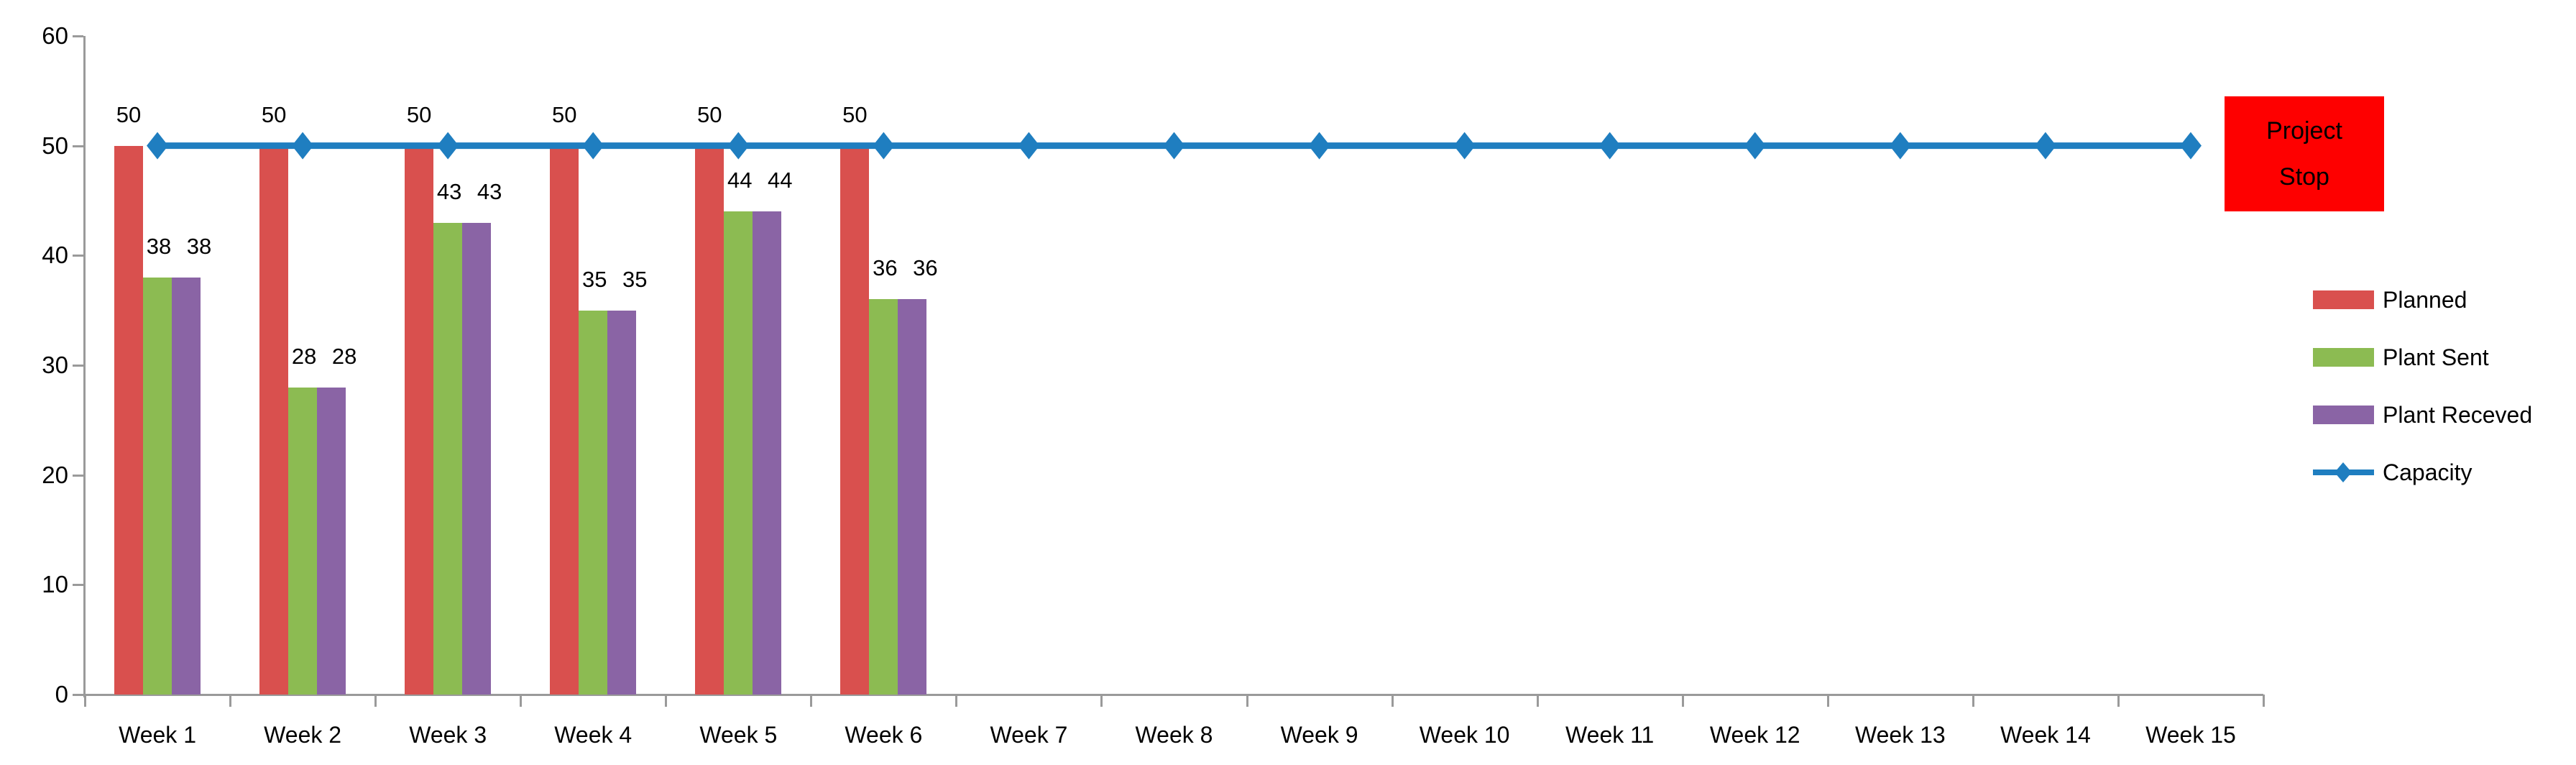 This screenshot has height=765, width=2576. I want to click on x-axis-label-week-1: Week 1, so click(157, 735).